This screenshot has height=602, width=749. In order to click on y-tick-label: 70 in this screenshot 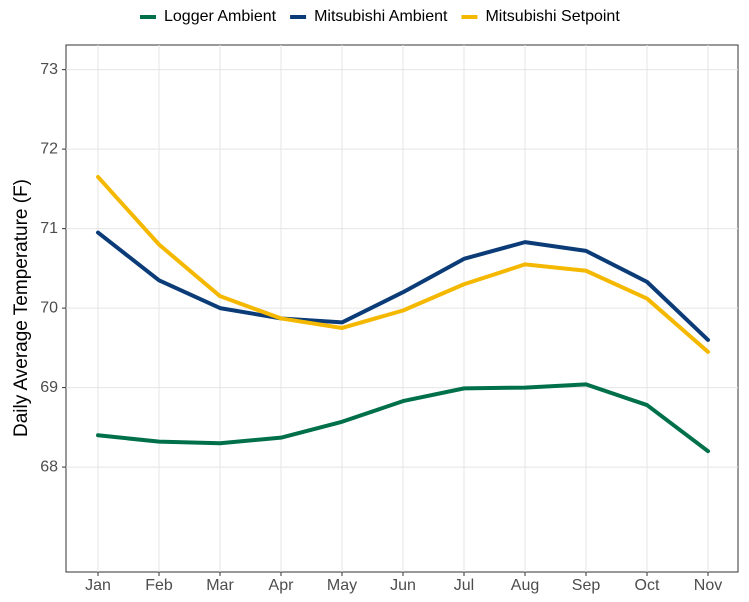, I will do `click(49, 307)`.